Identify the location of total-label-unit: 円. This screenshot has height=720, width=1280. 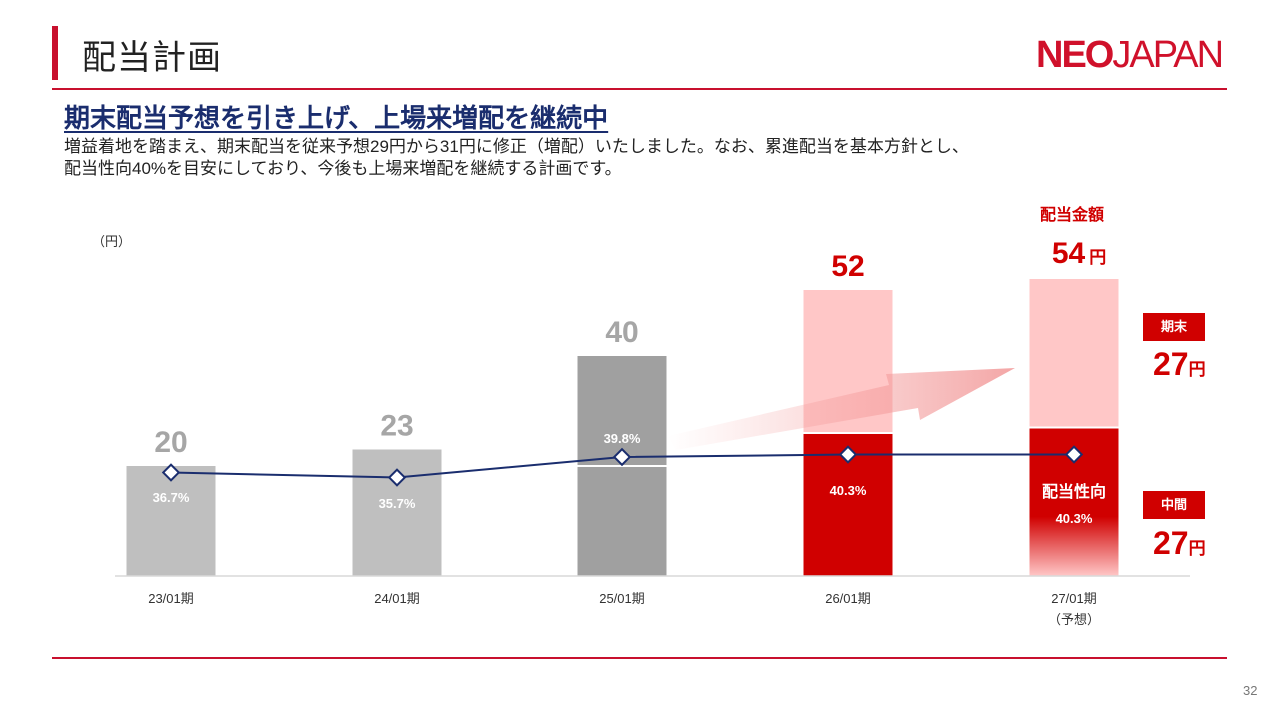
(1097, 257).